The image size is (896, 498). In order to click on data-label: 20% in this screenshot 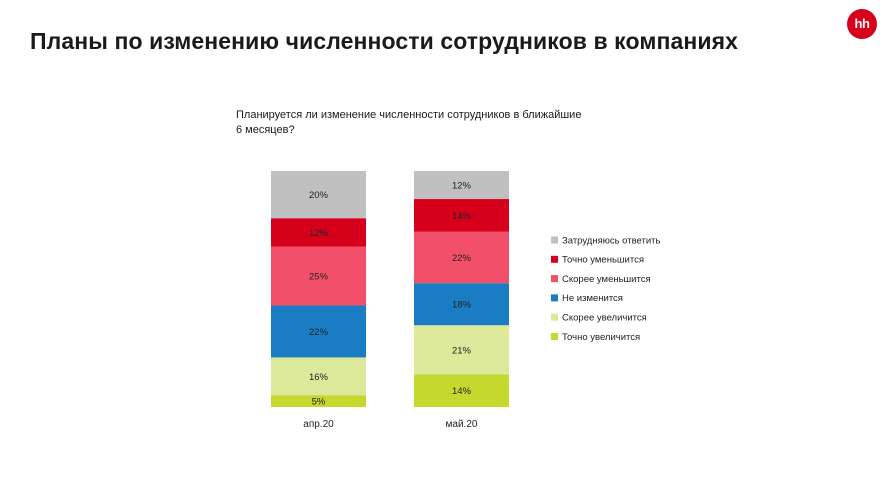, I will do `click(319, 195)`.